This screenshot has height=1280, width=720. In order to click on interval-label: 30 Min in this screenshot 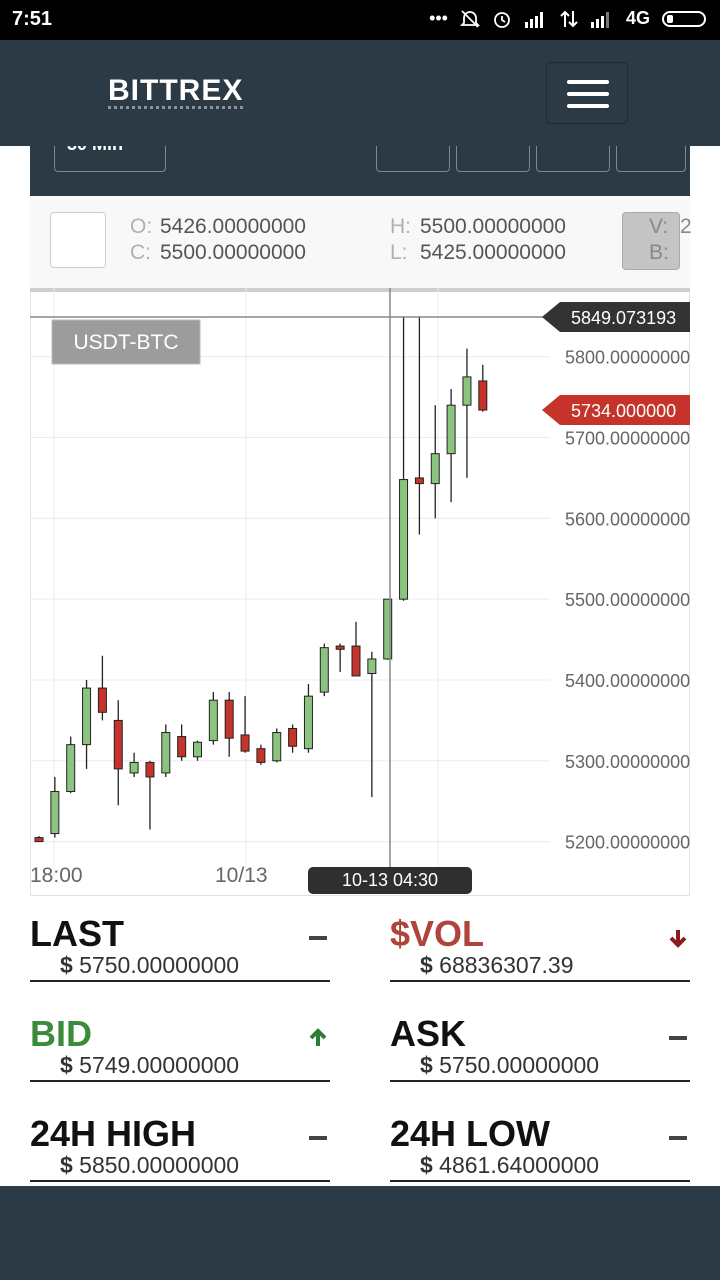, I will do `click(95, 150)`.